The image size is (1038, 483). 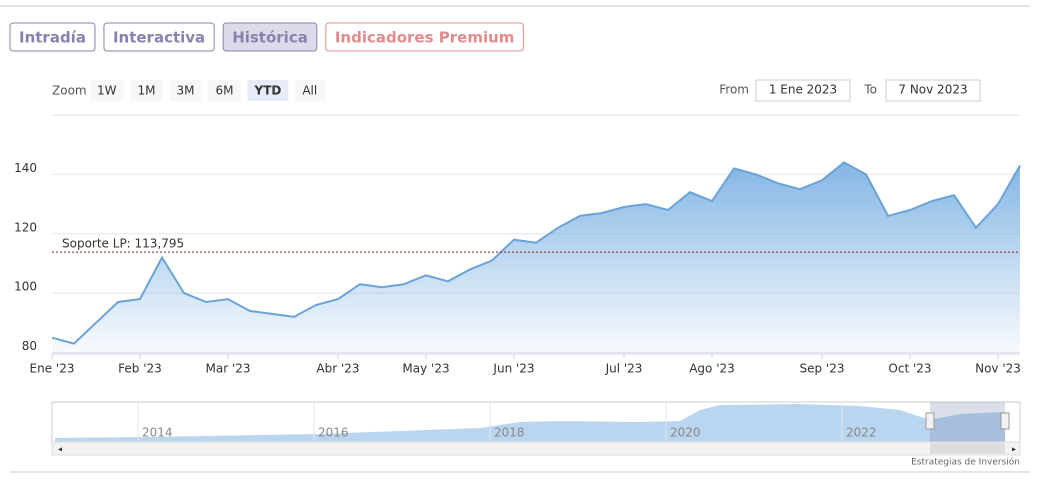 I want to click on zoom-label: Zoom, so click(x=69, y=91).